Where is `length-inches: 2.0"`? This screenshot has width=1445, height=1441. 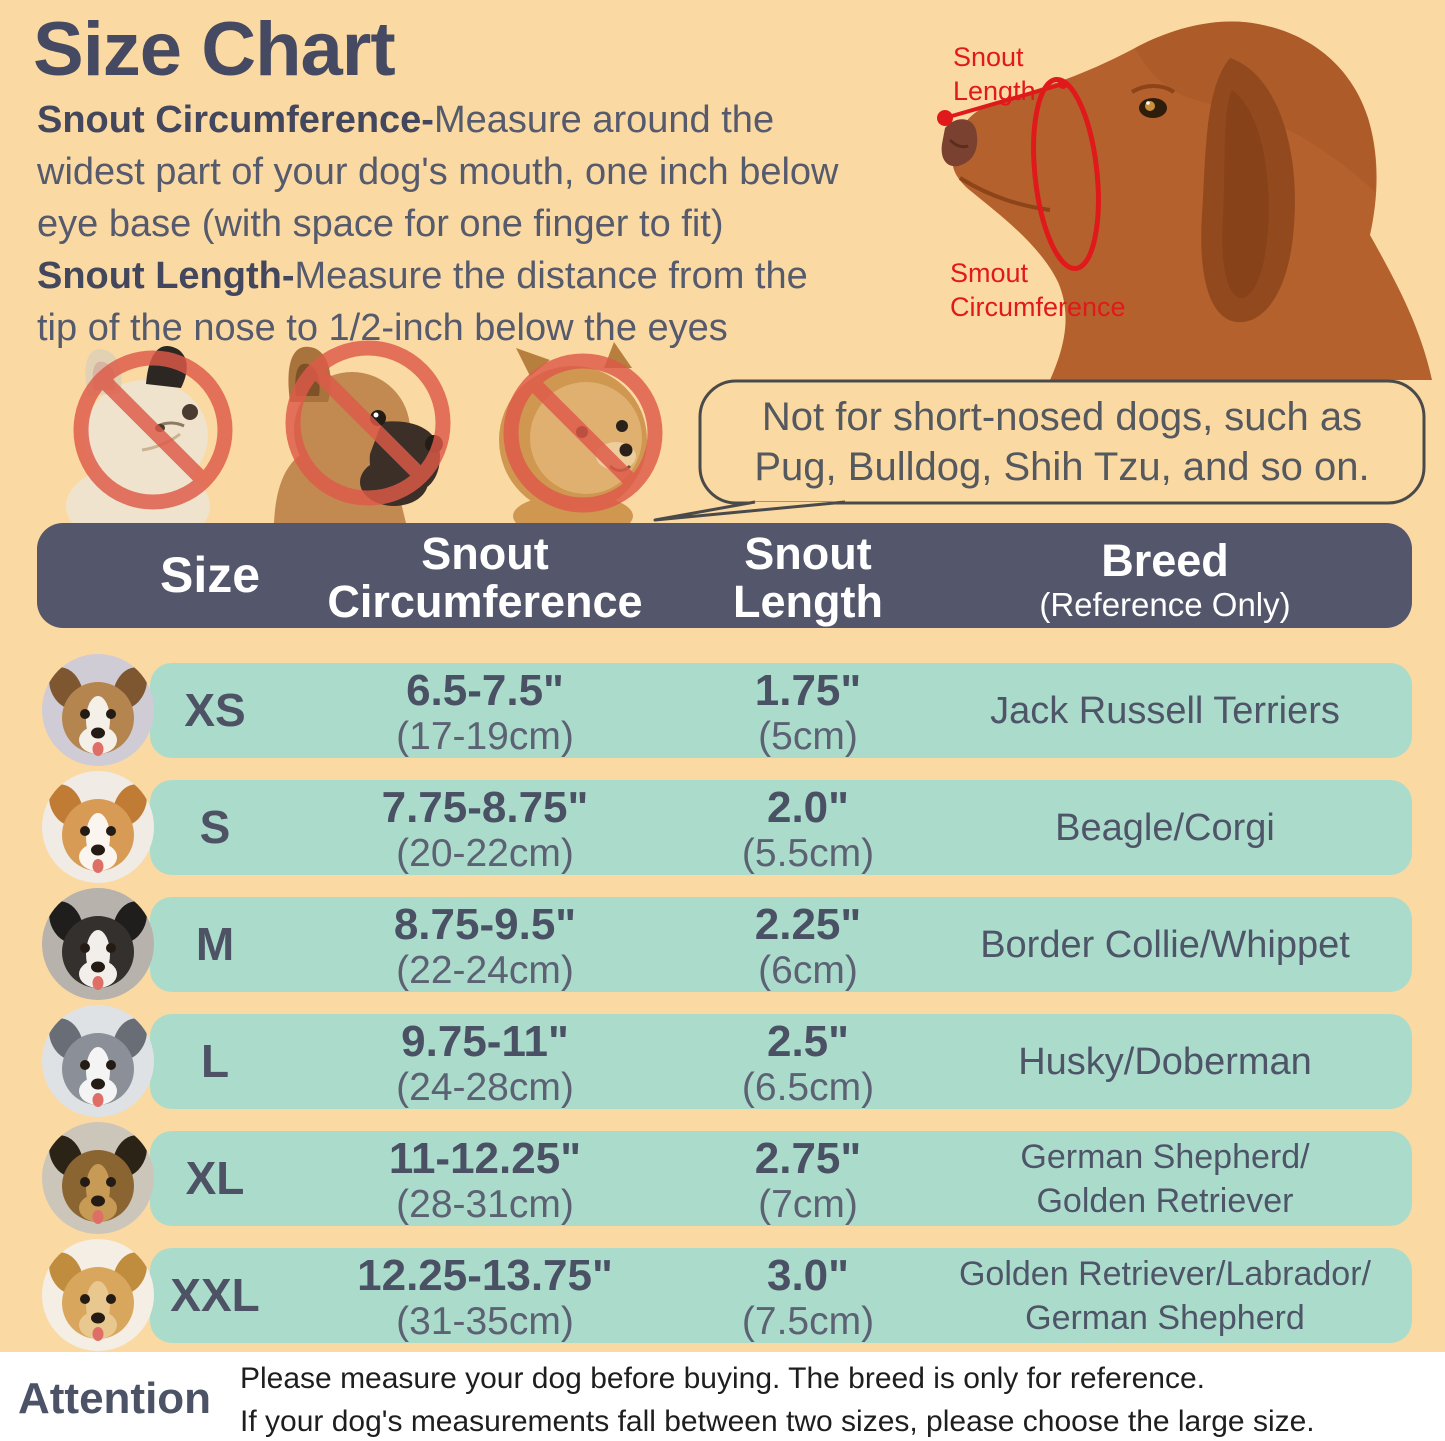 length-inches: 2.0" is located at coordinates (808, 807).